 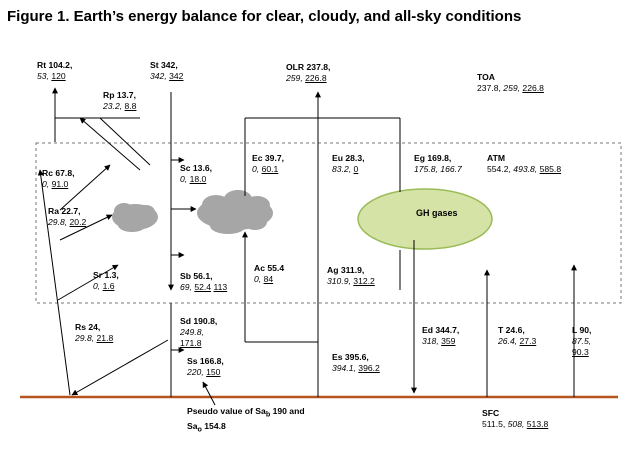 What do you see at coordinates (356, 362) in the screenshot?
I see `label-es: Es 395.6, 394.1, 396.2` at bounding box center [356, 362].